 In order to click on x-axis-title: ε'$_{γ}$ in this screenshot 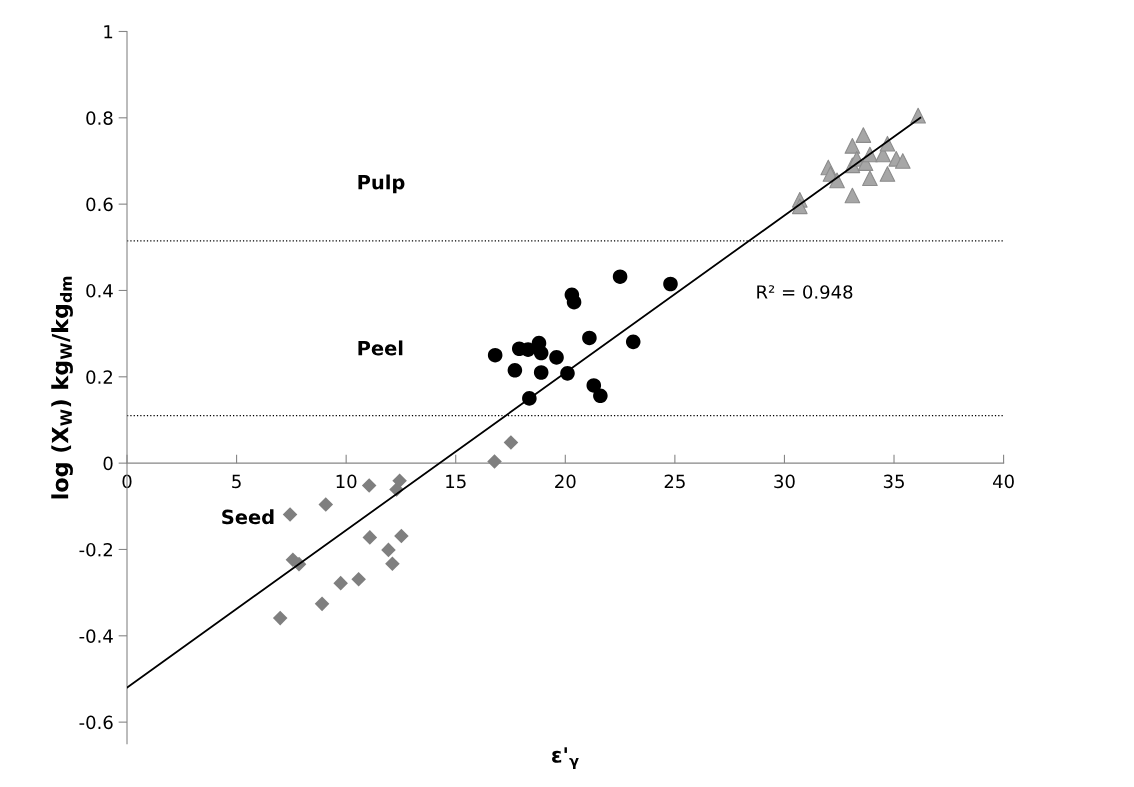, I will do `click(565, 758)`.